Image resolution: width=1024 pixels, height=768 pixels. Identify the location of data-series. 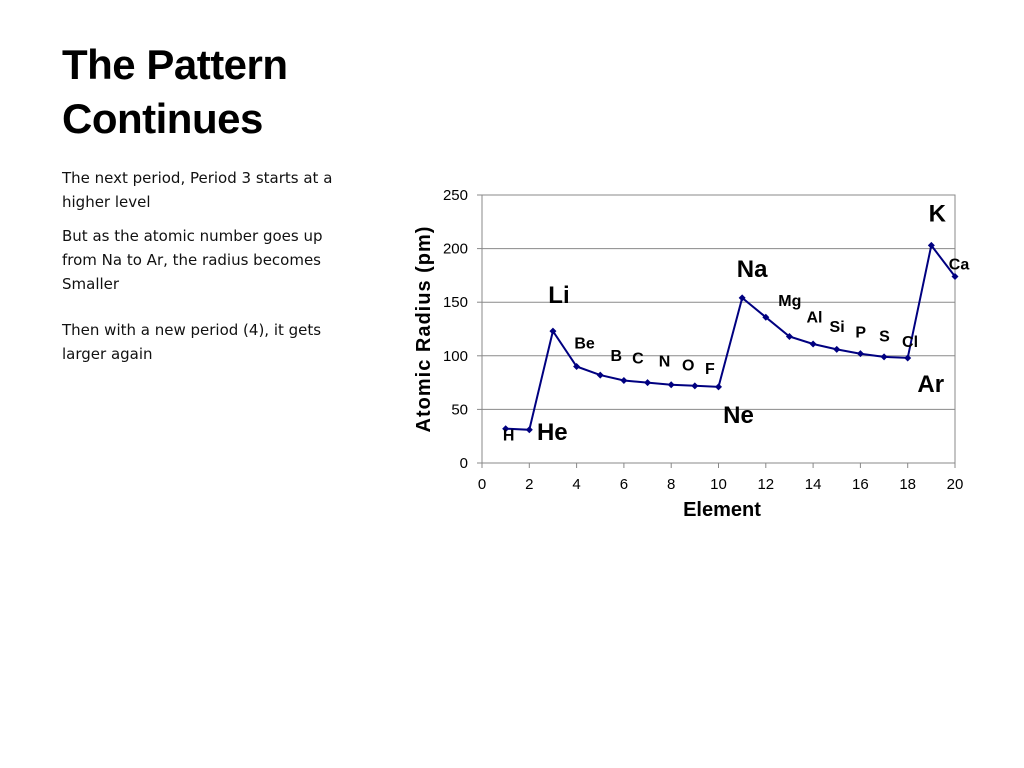
(730, 337).